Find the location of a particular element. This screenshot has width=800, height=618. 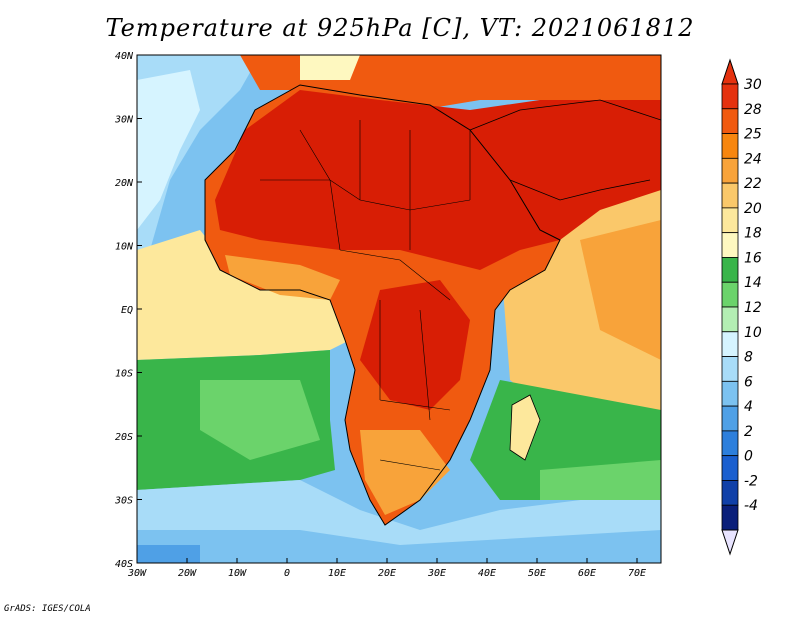

longitude-axis: 30W 20W 10W 0 10E 20E 30E 40E 50E 60E 70E is located at coordinates (386, 568).